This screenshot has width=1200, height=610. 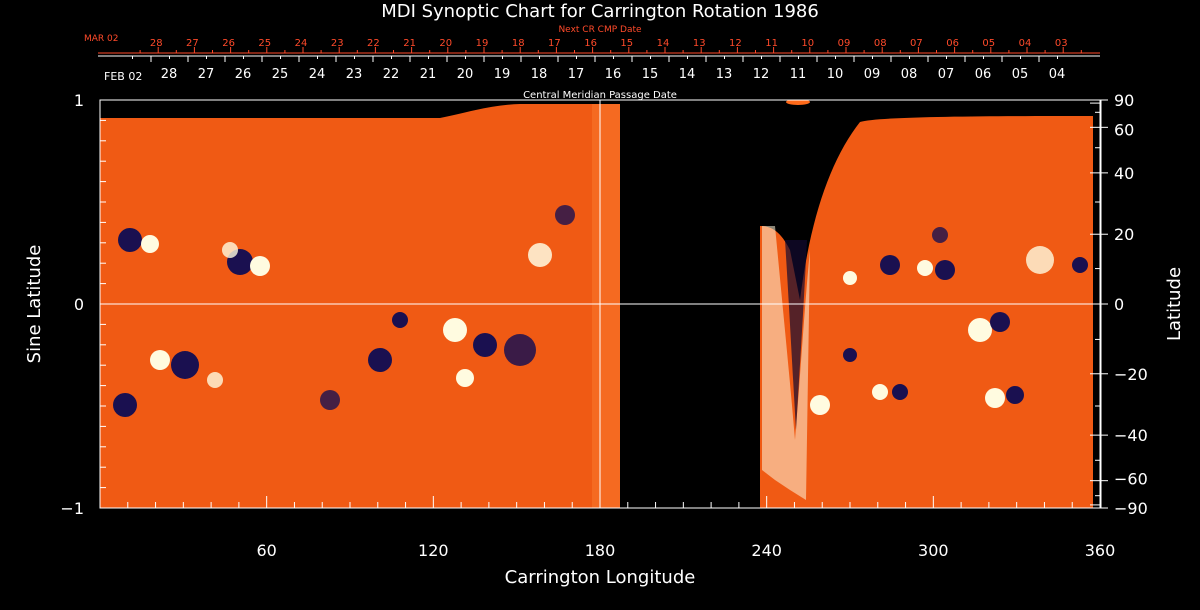 What do you see at coordinates (445, 43) in the screenshot?
I see `next-cr-day-label: 20` at bounding box center [445, 43].